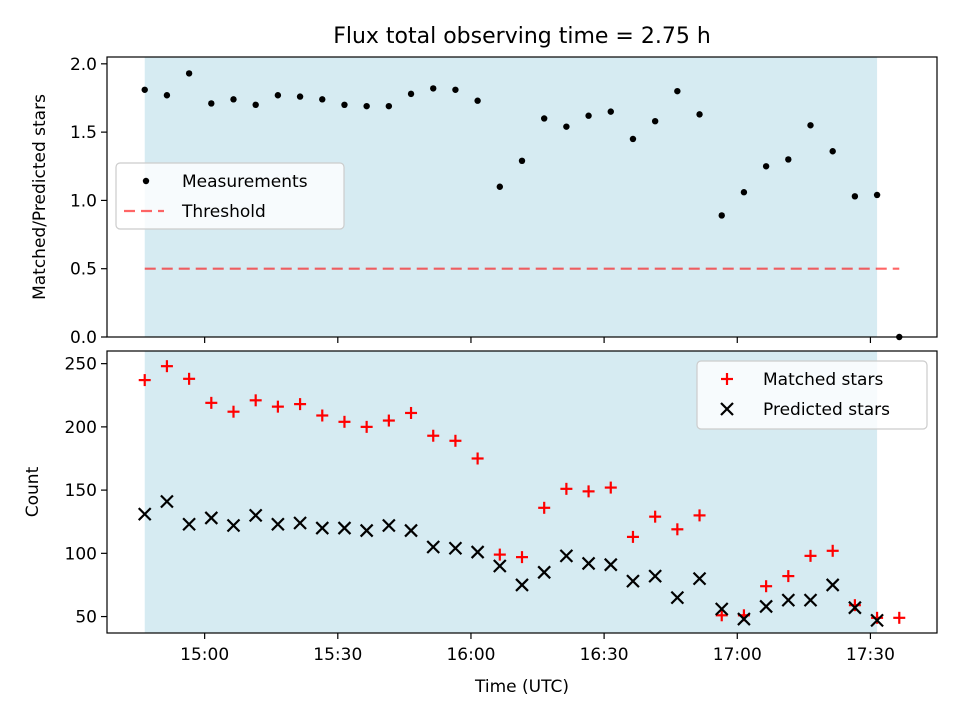 Image resolution: width=960 pixels, height=720 pixels. What do you see at coordinates (83, 201) in the screenshot?
I see `y-tick-label: 1.0` at bounding box center [83, 201].